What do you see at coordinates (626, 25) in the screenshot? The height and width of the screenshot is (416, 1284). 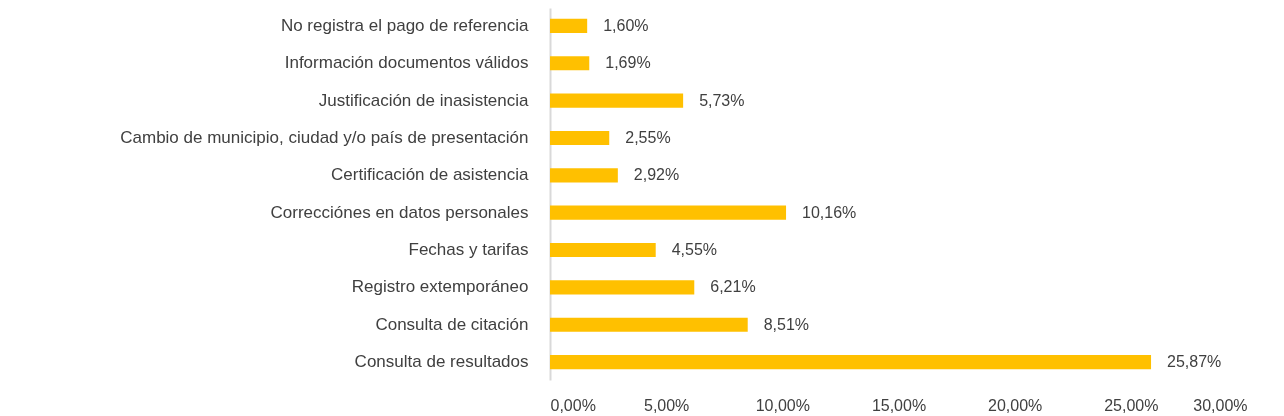 I see `data-label: 1,60%` at bounding box center [626, 25].